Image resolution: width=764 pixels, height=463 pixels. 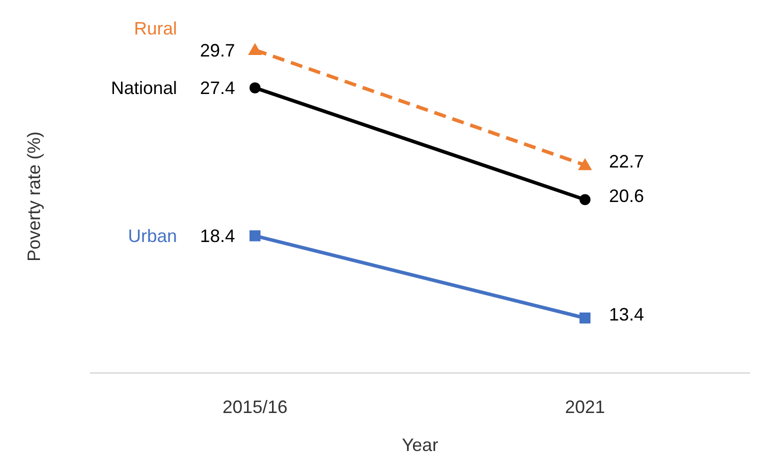 What do you see at coordinates (143, 88) in the screenshot?
I see `text: National` at bounding box center [143, 88].